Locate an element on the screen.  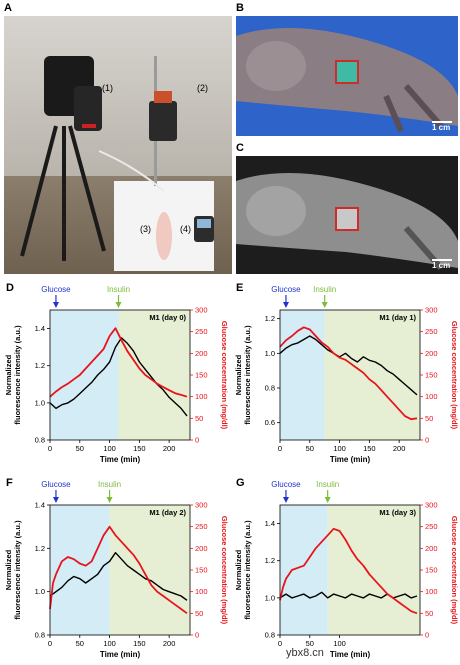
y-tick-label: 1.4 is located at coordinates (270, 523).